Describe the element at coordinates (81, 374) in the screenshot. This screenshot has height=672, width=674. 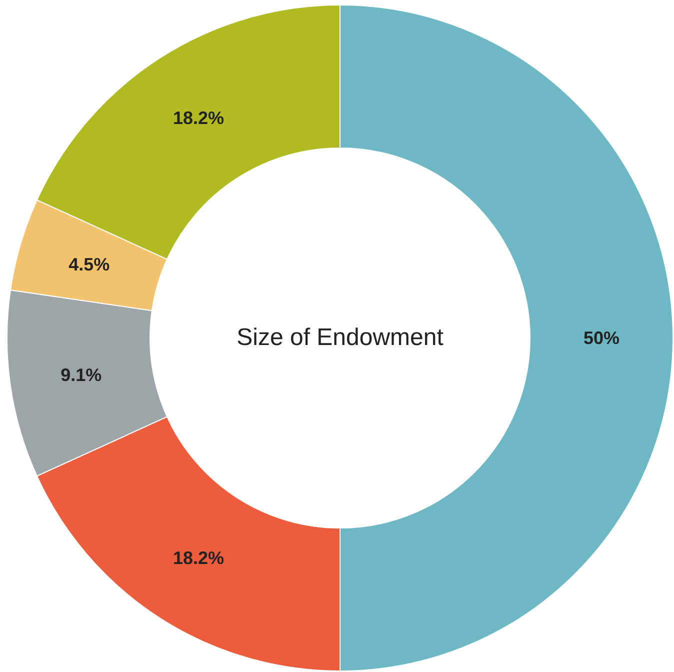
I see `data-label: 9.1%` at that location.